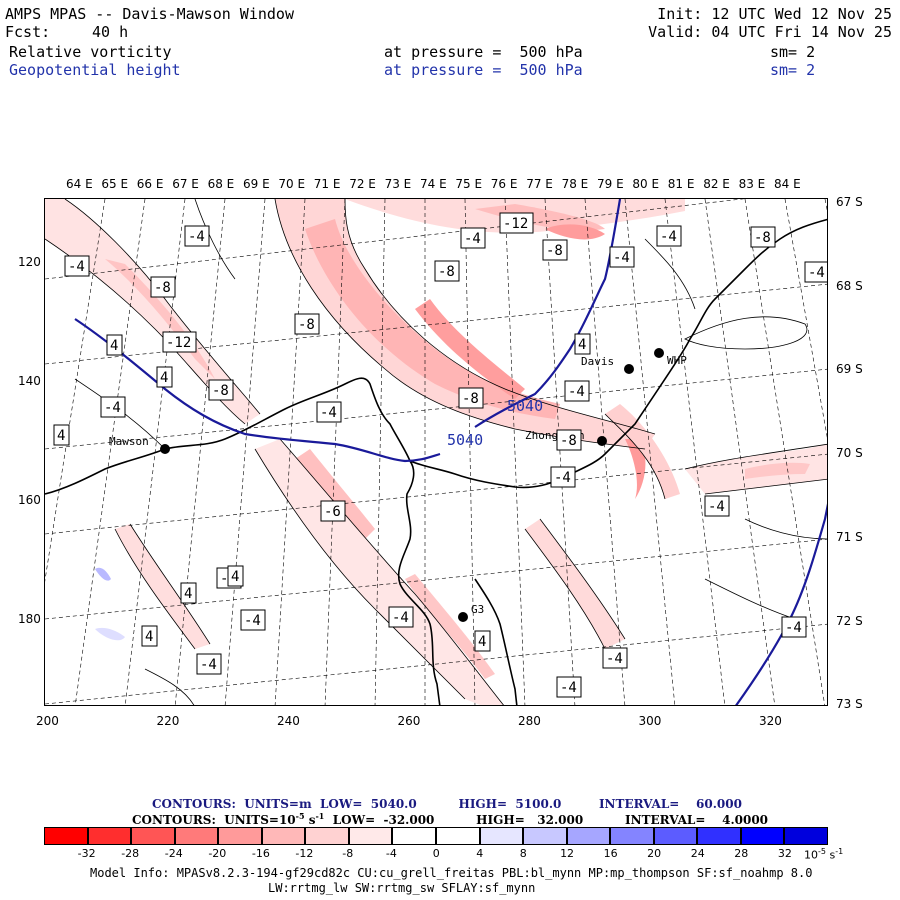  What do you see at coordinates (398, 184) in the screenshot?
I see `longitude-label: 73 E` at bounding box center [398, 184].